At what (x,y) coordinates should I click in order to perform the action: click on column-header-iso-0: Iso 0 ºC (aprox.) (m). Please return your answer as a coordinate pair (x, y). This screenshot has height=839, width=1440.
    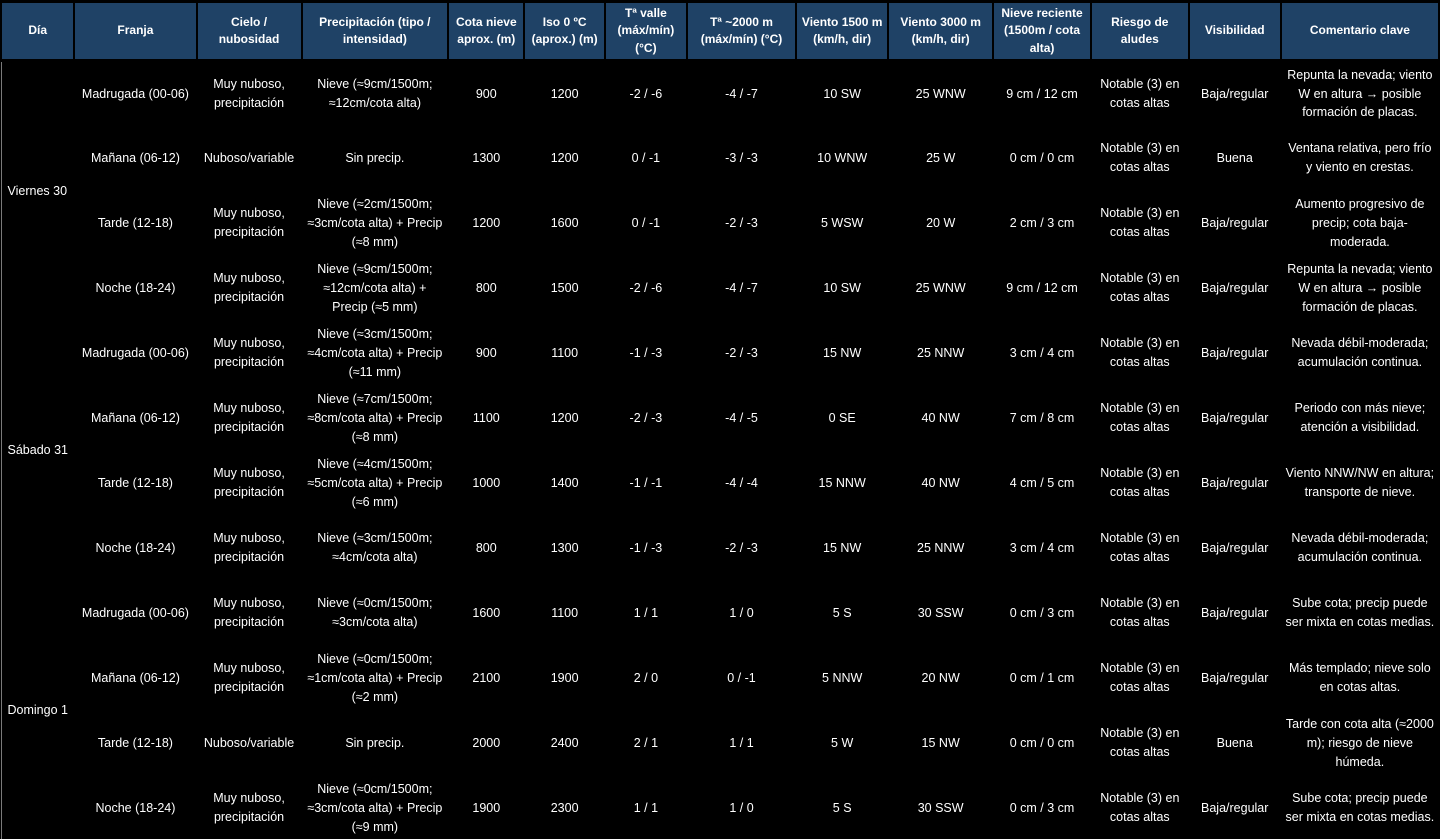
    Looking at the image, I should click on (564, 31).